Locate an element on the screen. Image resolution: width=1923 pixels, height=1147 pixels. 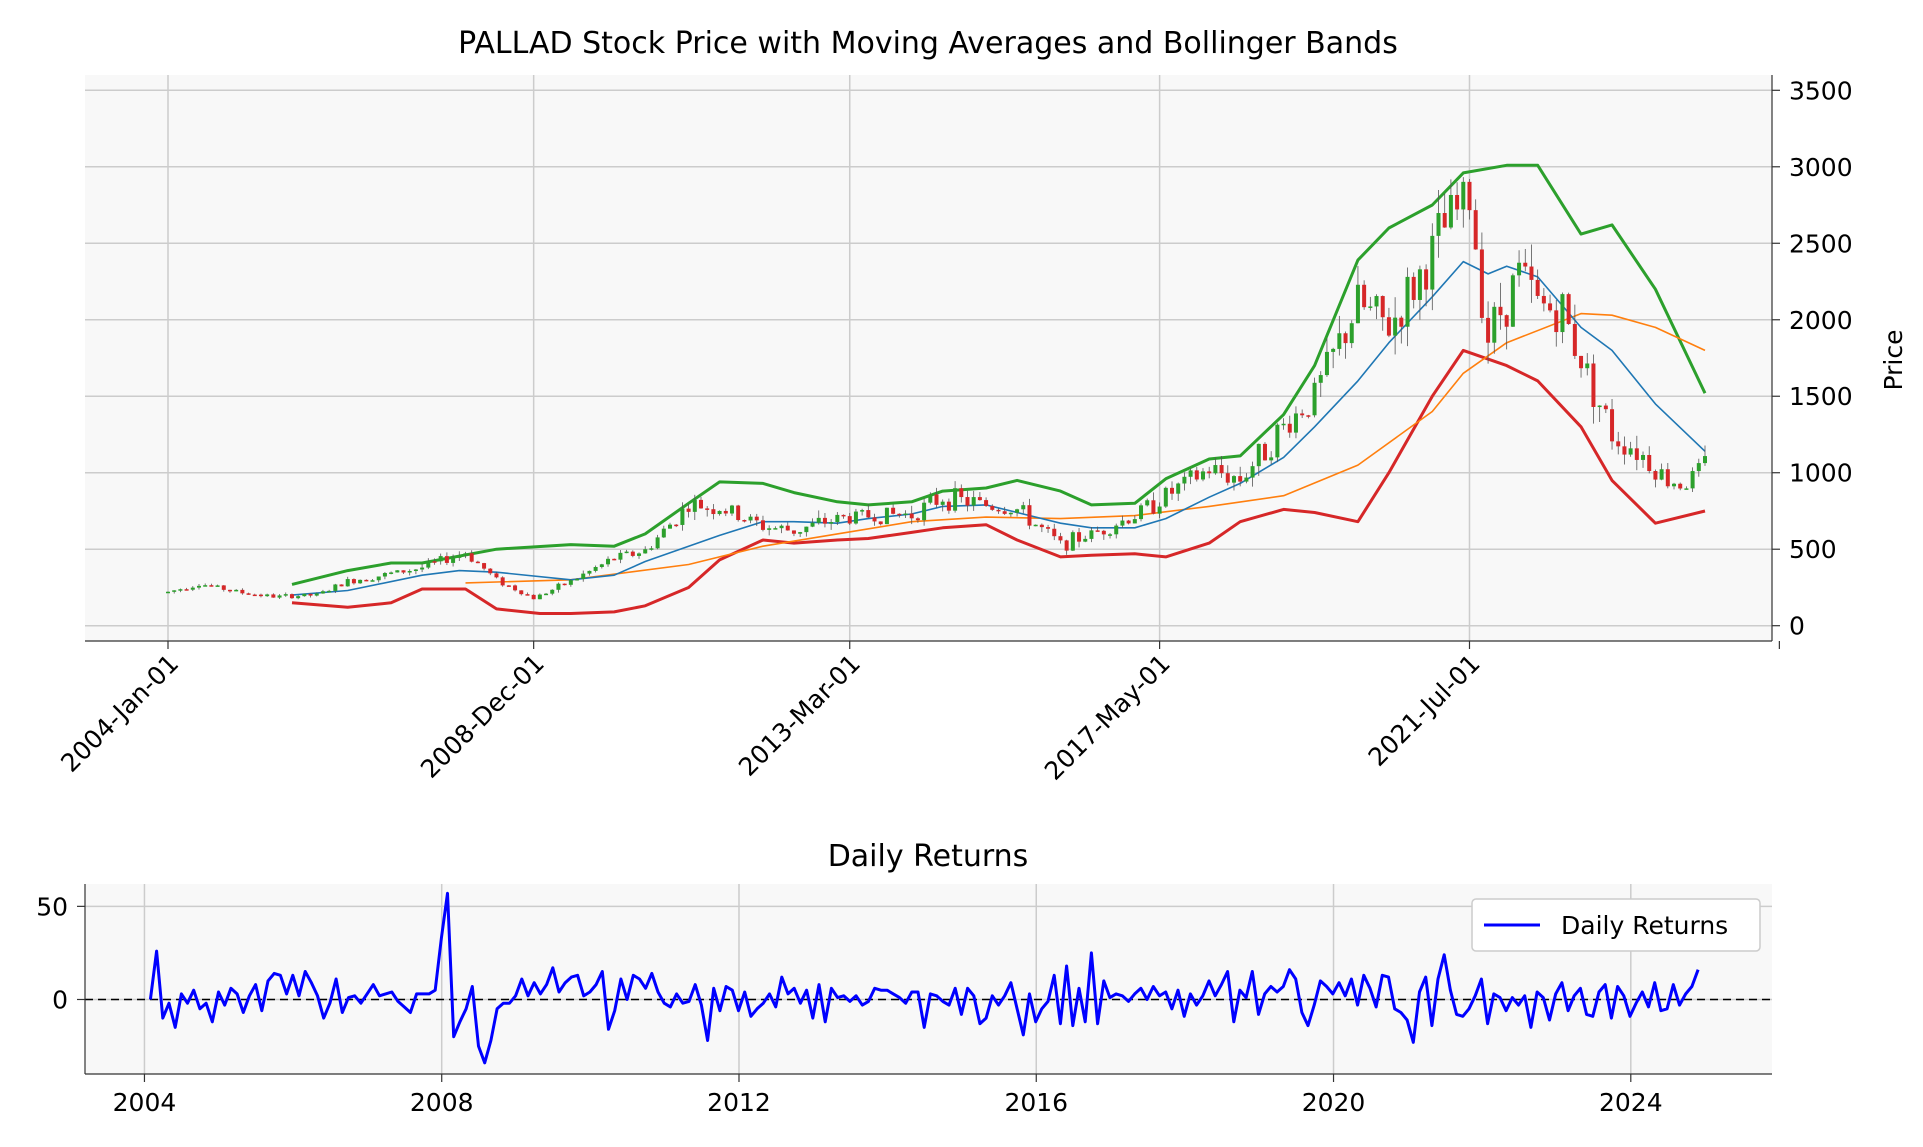
price-x-tick-label: 2013-Mar-01 is located at coordinates (799, 715).